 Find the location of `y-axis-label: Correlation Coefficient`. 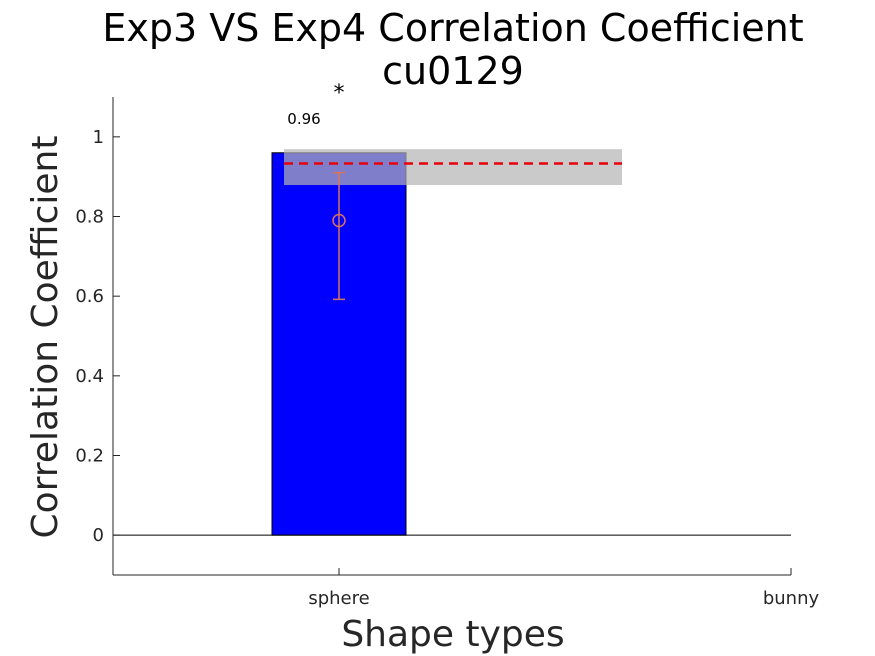

y-axis-label: Correlation Coefficient is located at coordinates (45, 337).